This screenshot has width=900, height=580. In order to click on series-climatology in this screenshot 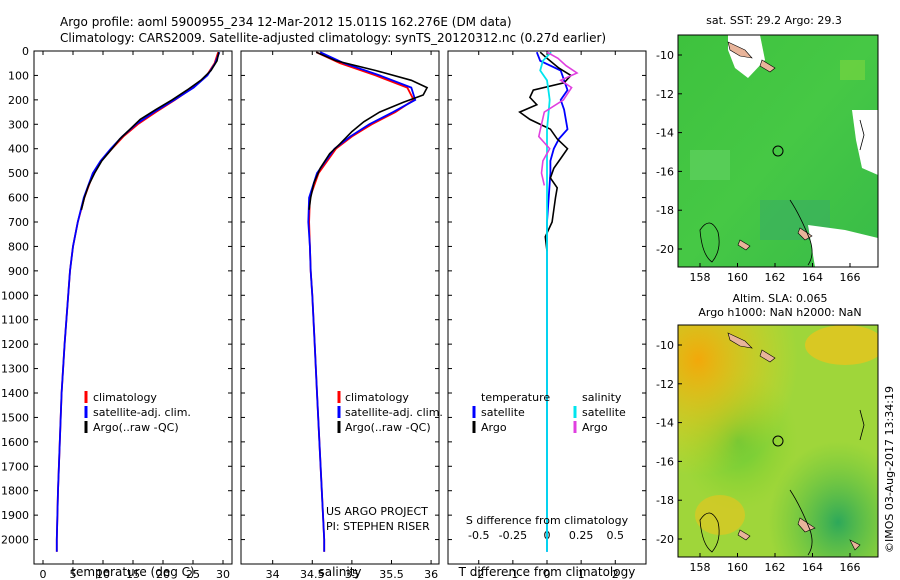, I will do `click(361, 301)`.